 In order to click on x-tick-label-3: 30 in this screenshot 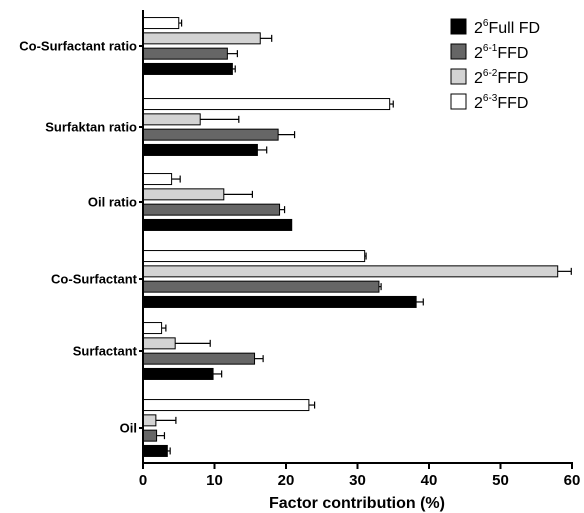, I will do `click(357, 480)`.